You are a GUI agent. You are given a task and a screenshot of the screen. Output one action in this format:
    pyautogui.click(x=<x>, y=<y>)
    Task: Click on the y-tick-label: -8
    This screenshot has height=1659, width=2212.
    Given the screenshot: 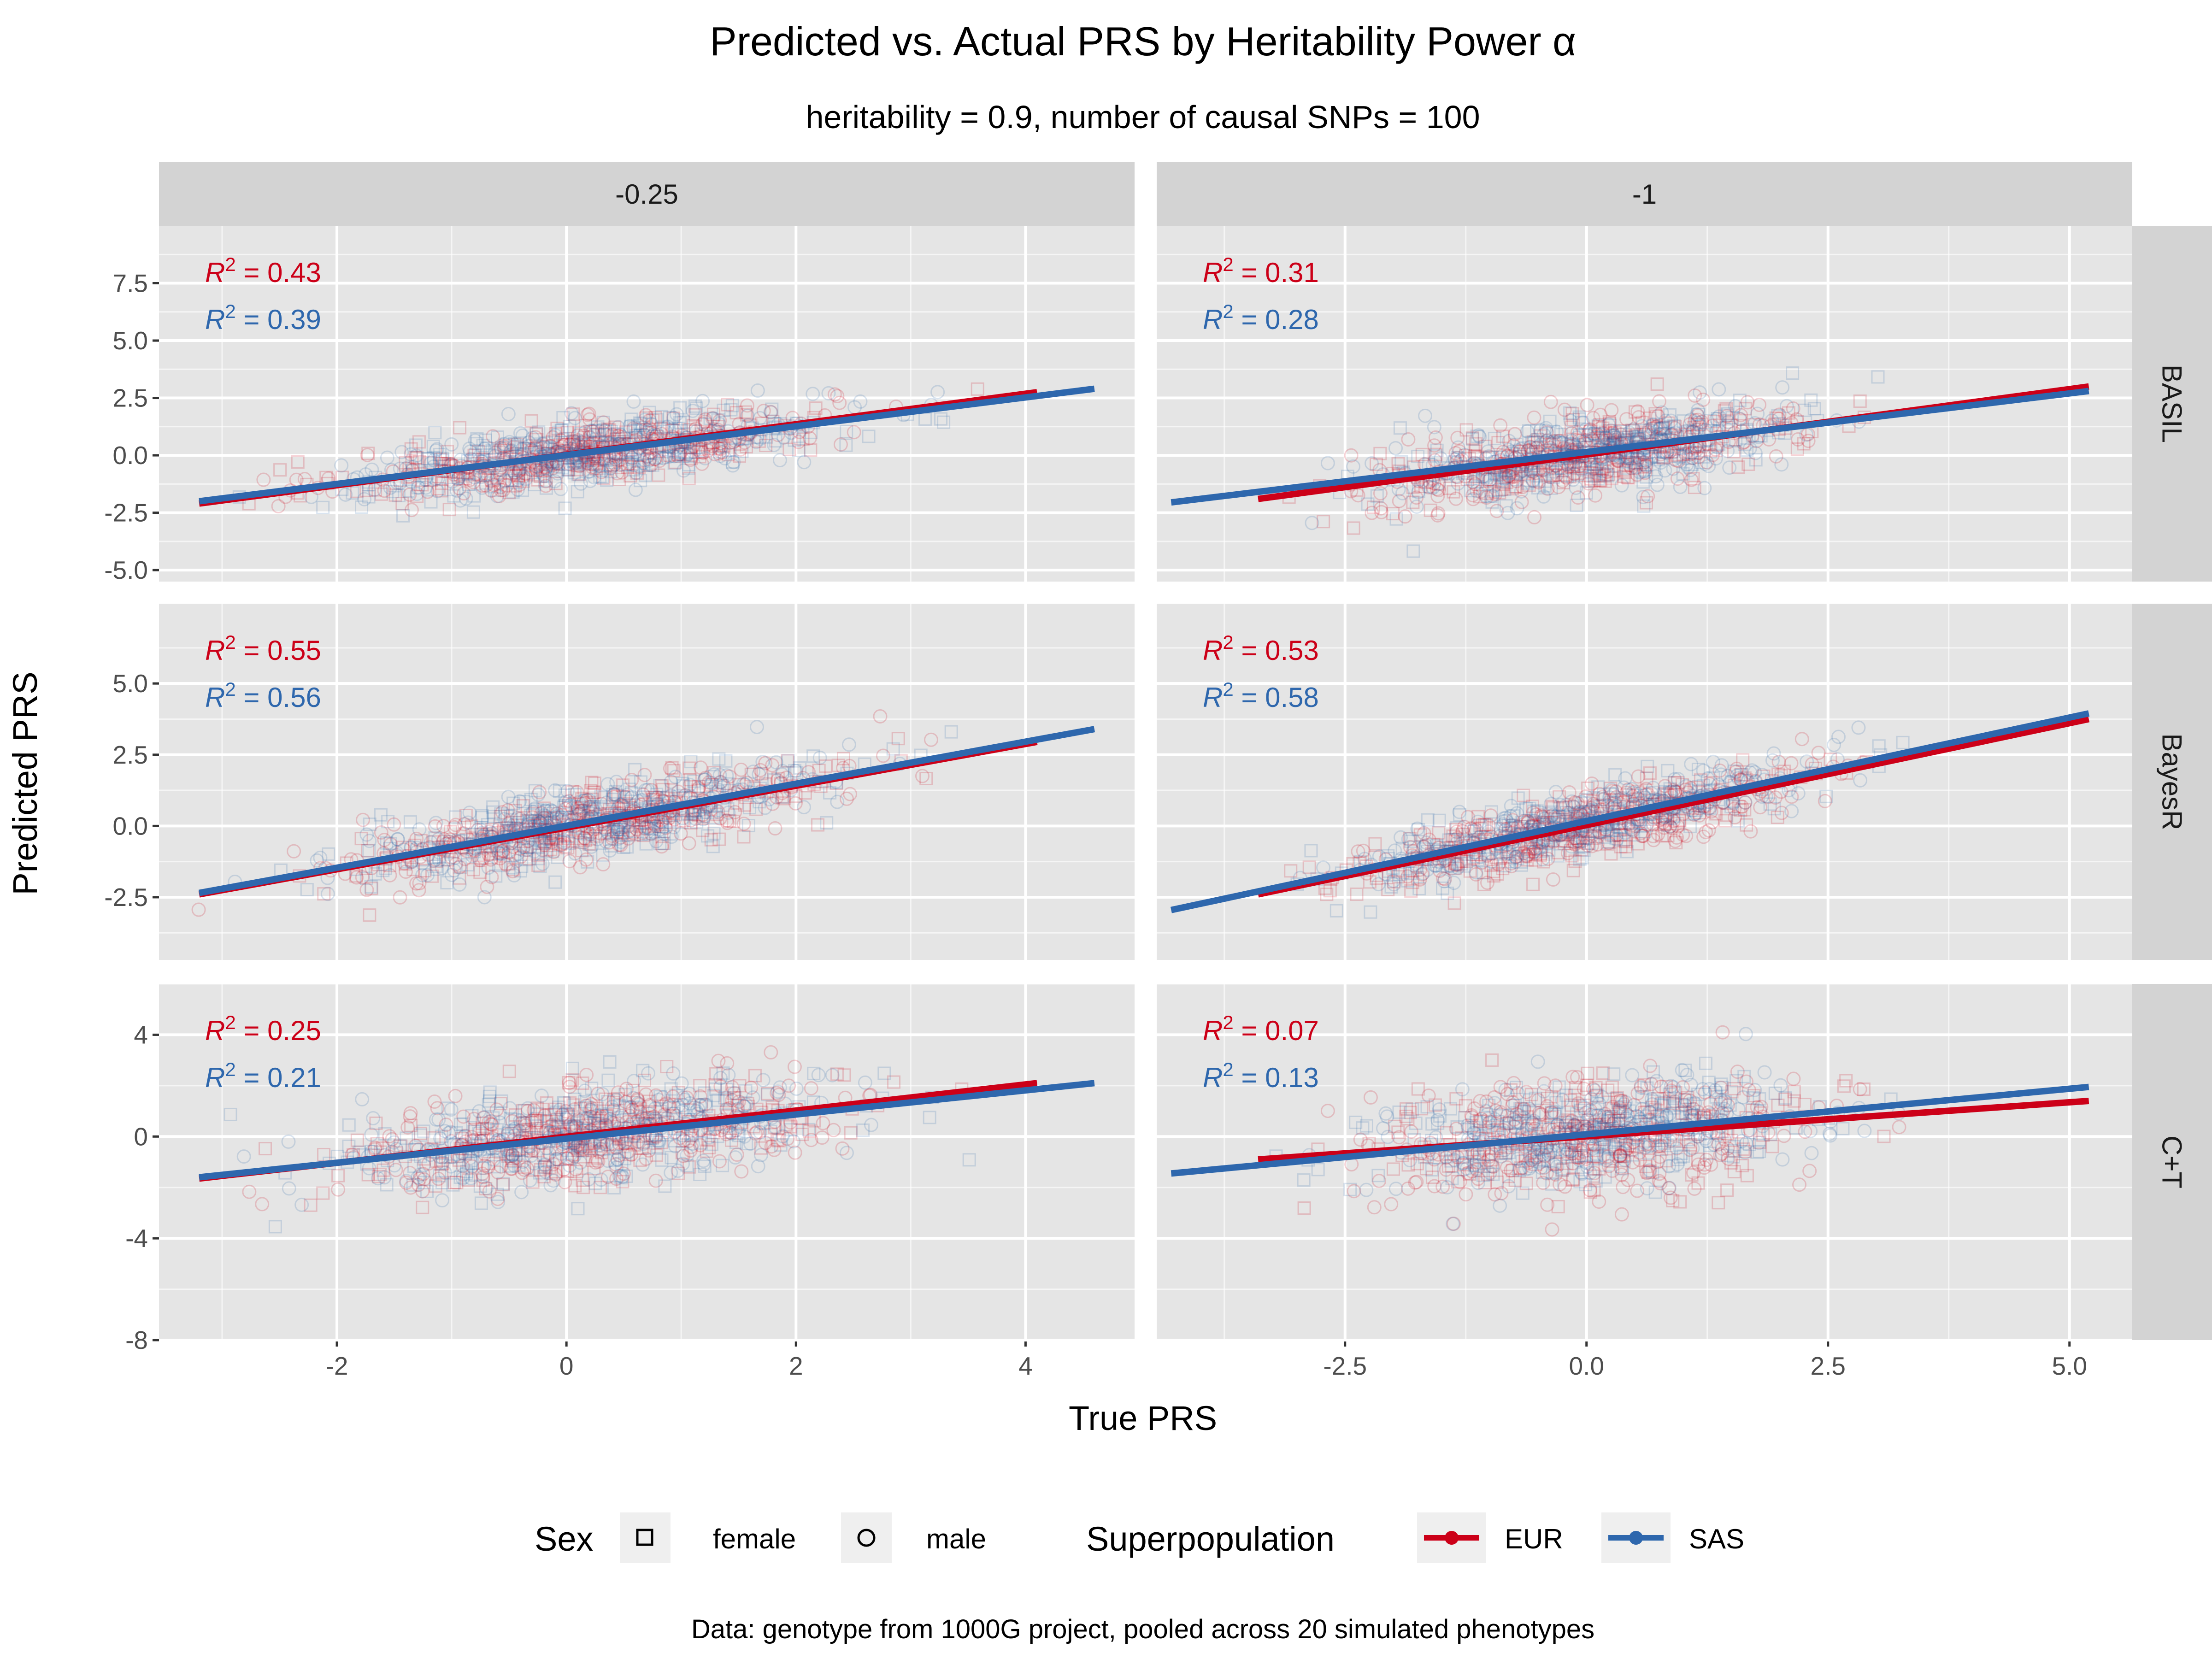 What is the action you would take?
    pyautogui.click(x=136, y=1340)
    